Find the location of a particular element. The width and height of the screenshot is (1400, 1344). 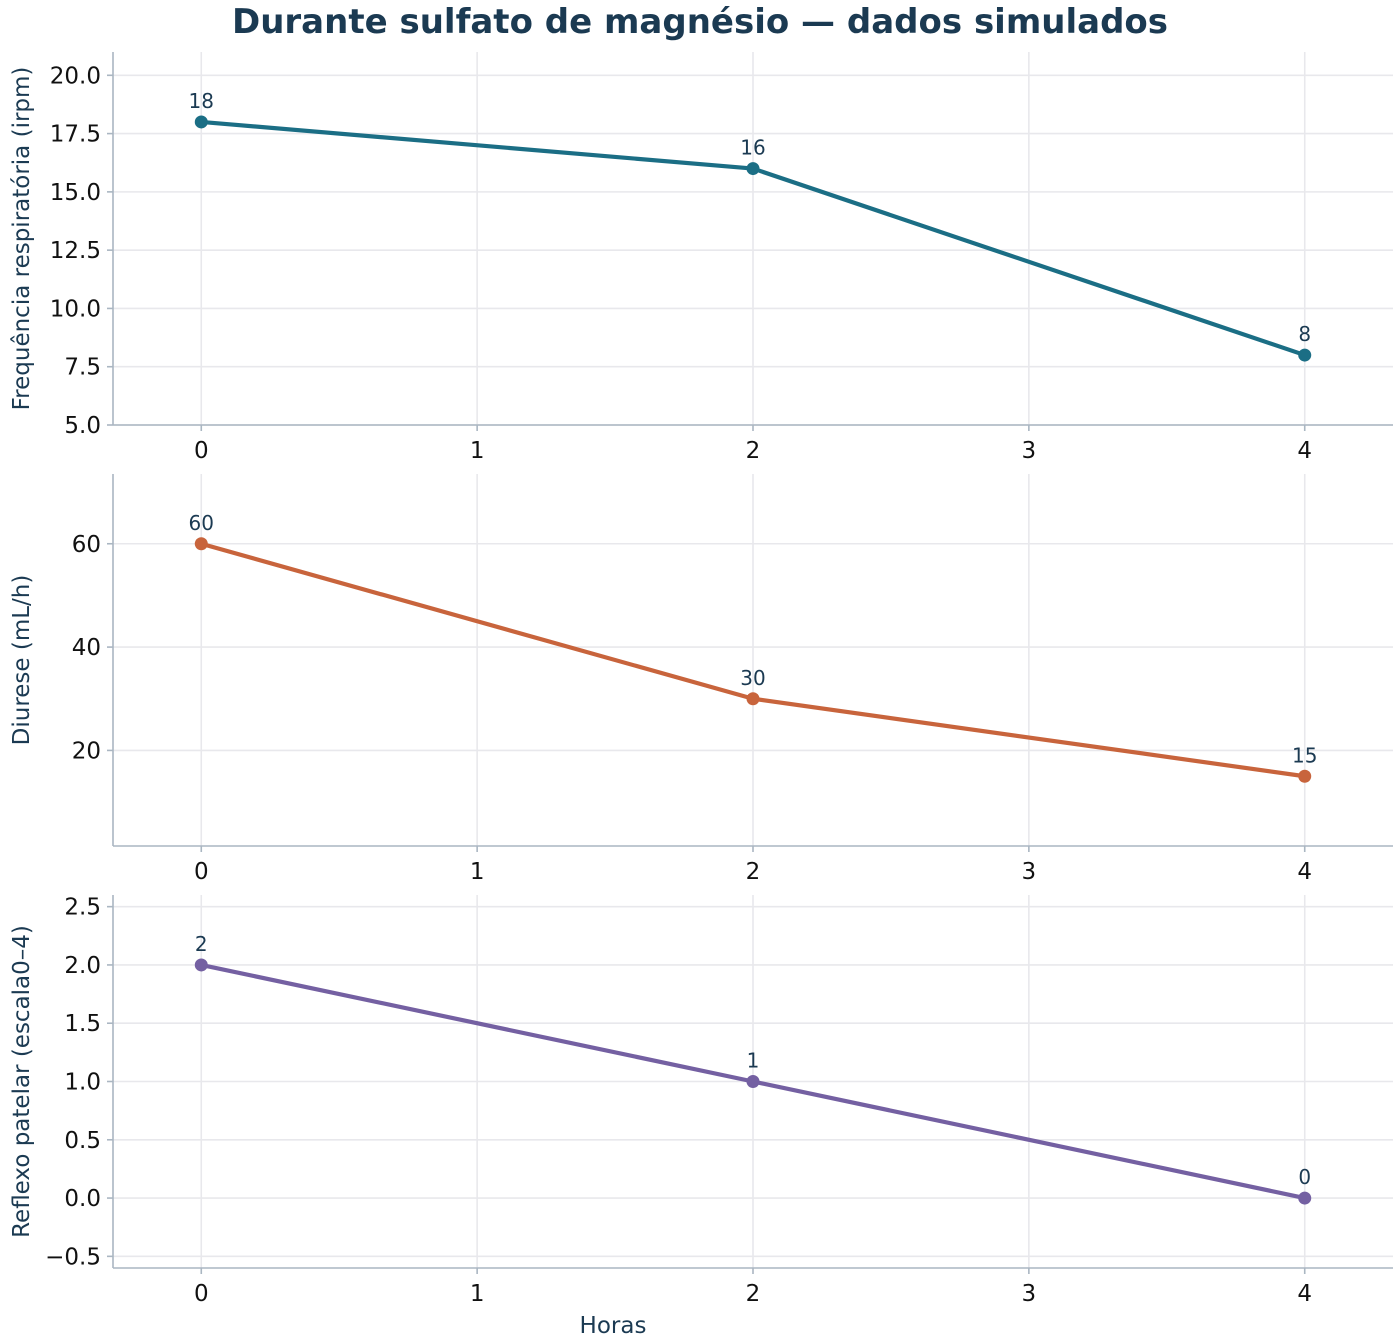

y-tick-label: 20.0 is located at coordinates (75, 76).